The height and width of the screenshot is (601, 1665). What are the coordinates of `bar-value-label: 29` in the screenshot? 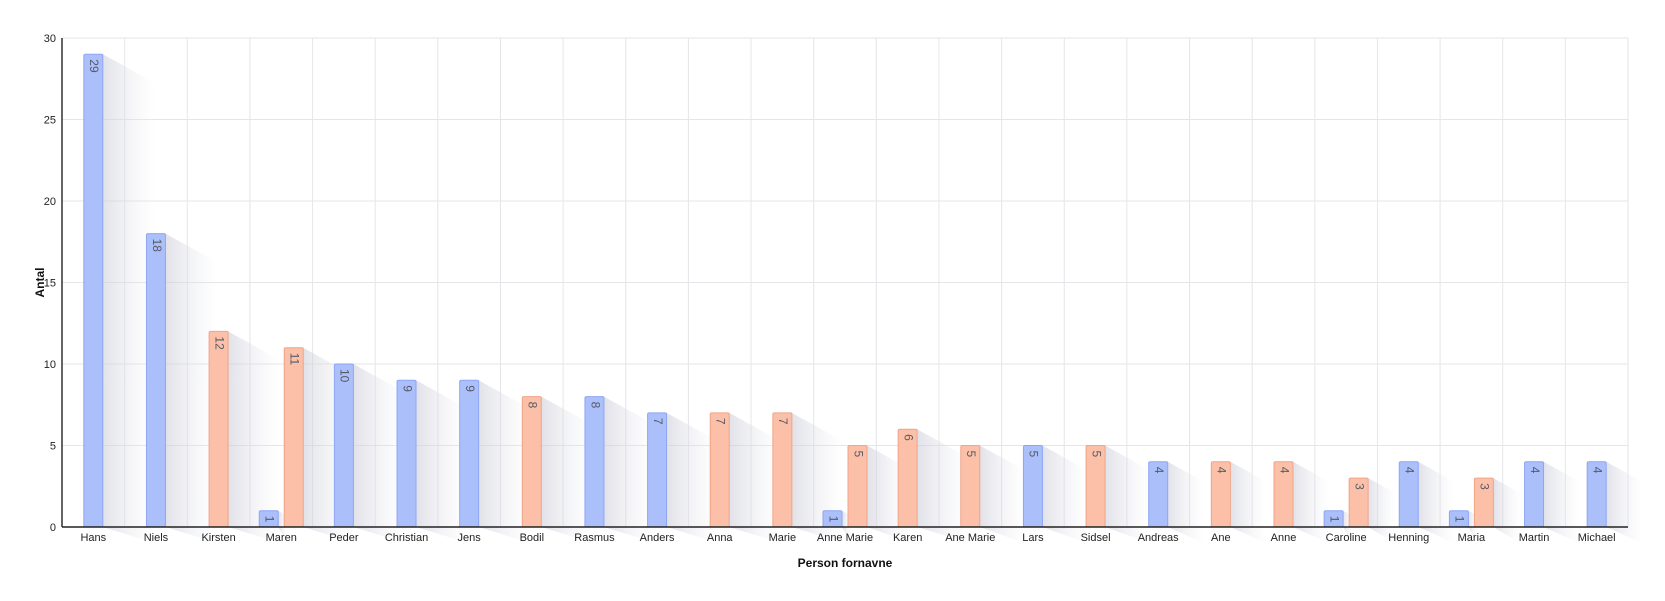 It's located at (94, 66).